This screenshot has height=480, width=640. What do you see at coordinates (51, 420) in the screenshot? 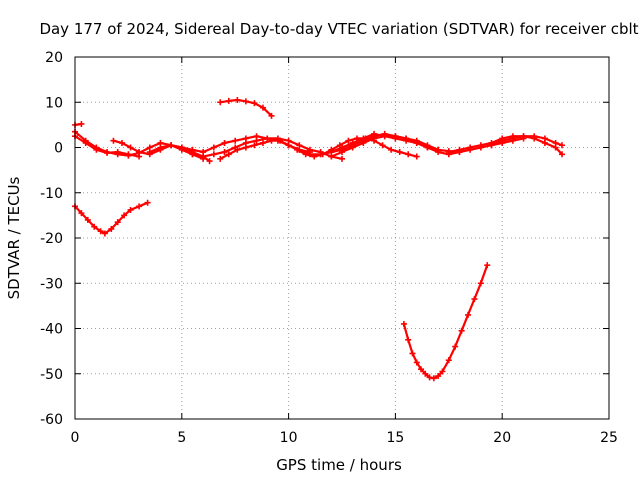
I see `y-tick-label: -60` at bounding box center [51, 420].